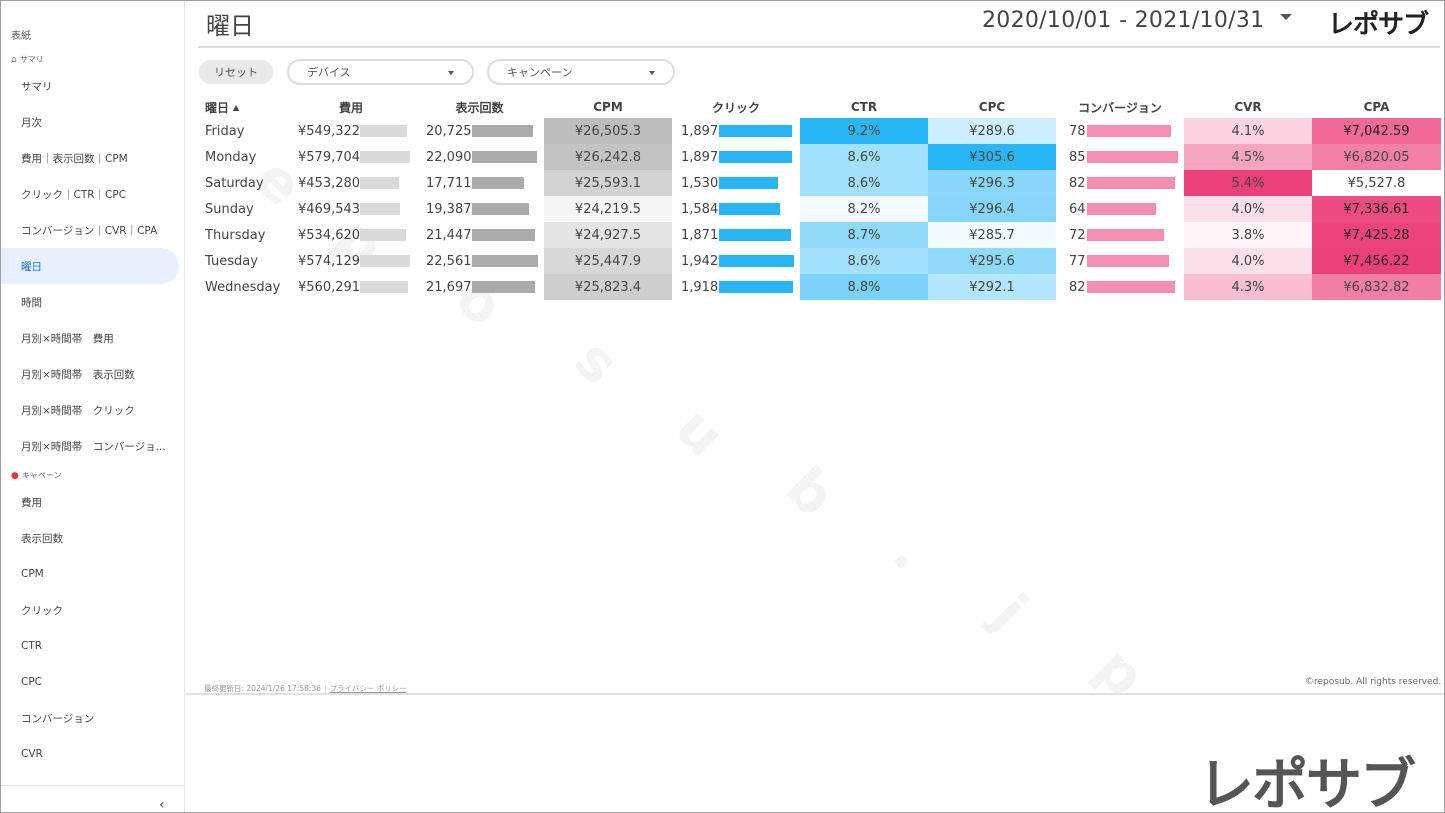 The height and width of the screenshot is (813, 1445). I want to click on sidebar-item-campaign-1: 表示回数, so click(42, 538).